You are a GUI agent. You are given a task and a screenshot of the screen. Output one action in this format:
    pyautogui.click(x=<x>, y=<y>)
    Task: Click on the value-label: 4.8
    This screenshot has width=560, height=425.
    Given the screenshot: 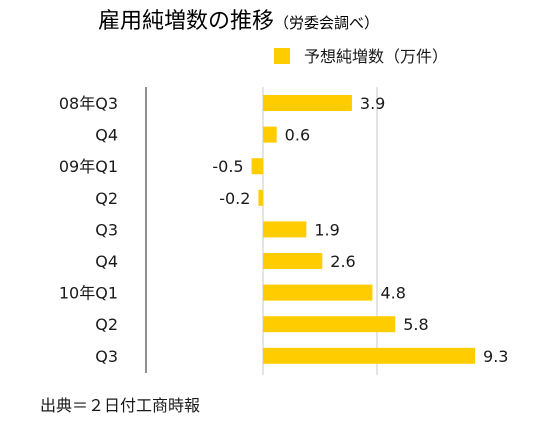 What is the action you would take?
    pyautogui.click(x=392, y=293)
    